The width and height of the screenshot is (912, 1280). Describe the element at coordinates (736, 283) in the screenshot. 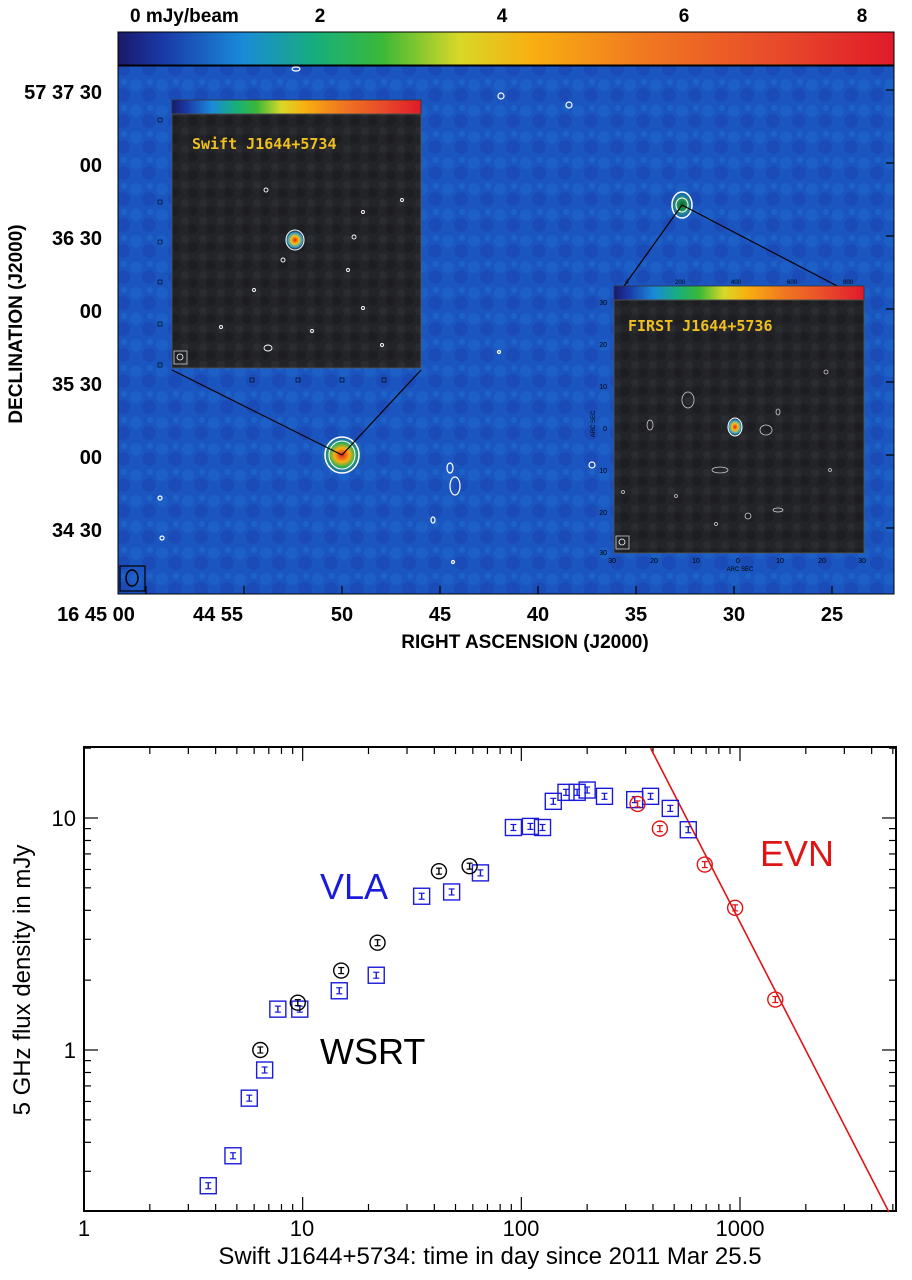

I see `inset-first-colorbar-tick: 400` at that location.